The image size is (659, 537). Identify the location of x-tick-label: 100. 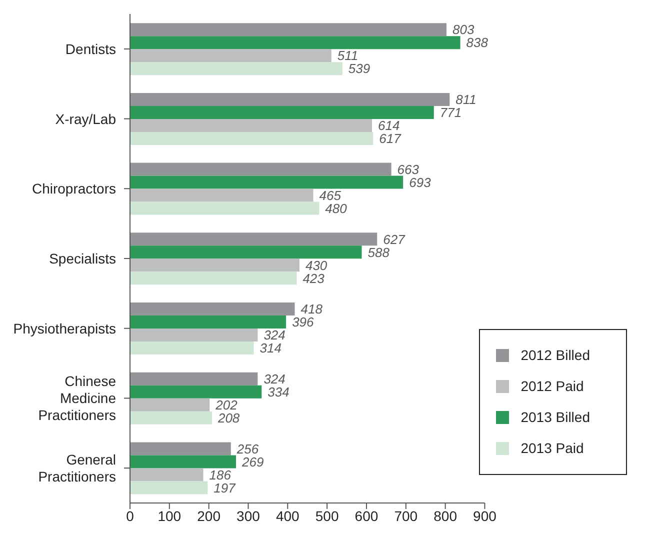
(170, 516).